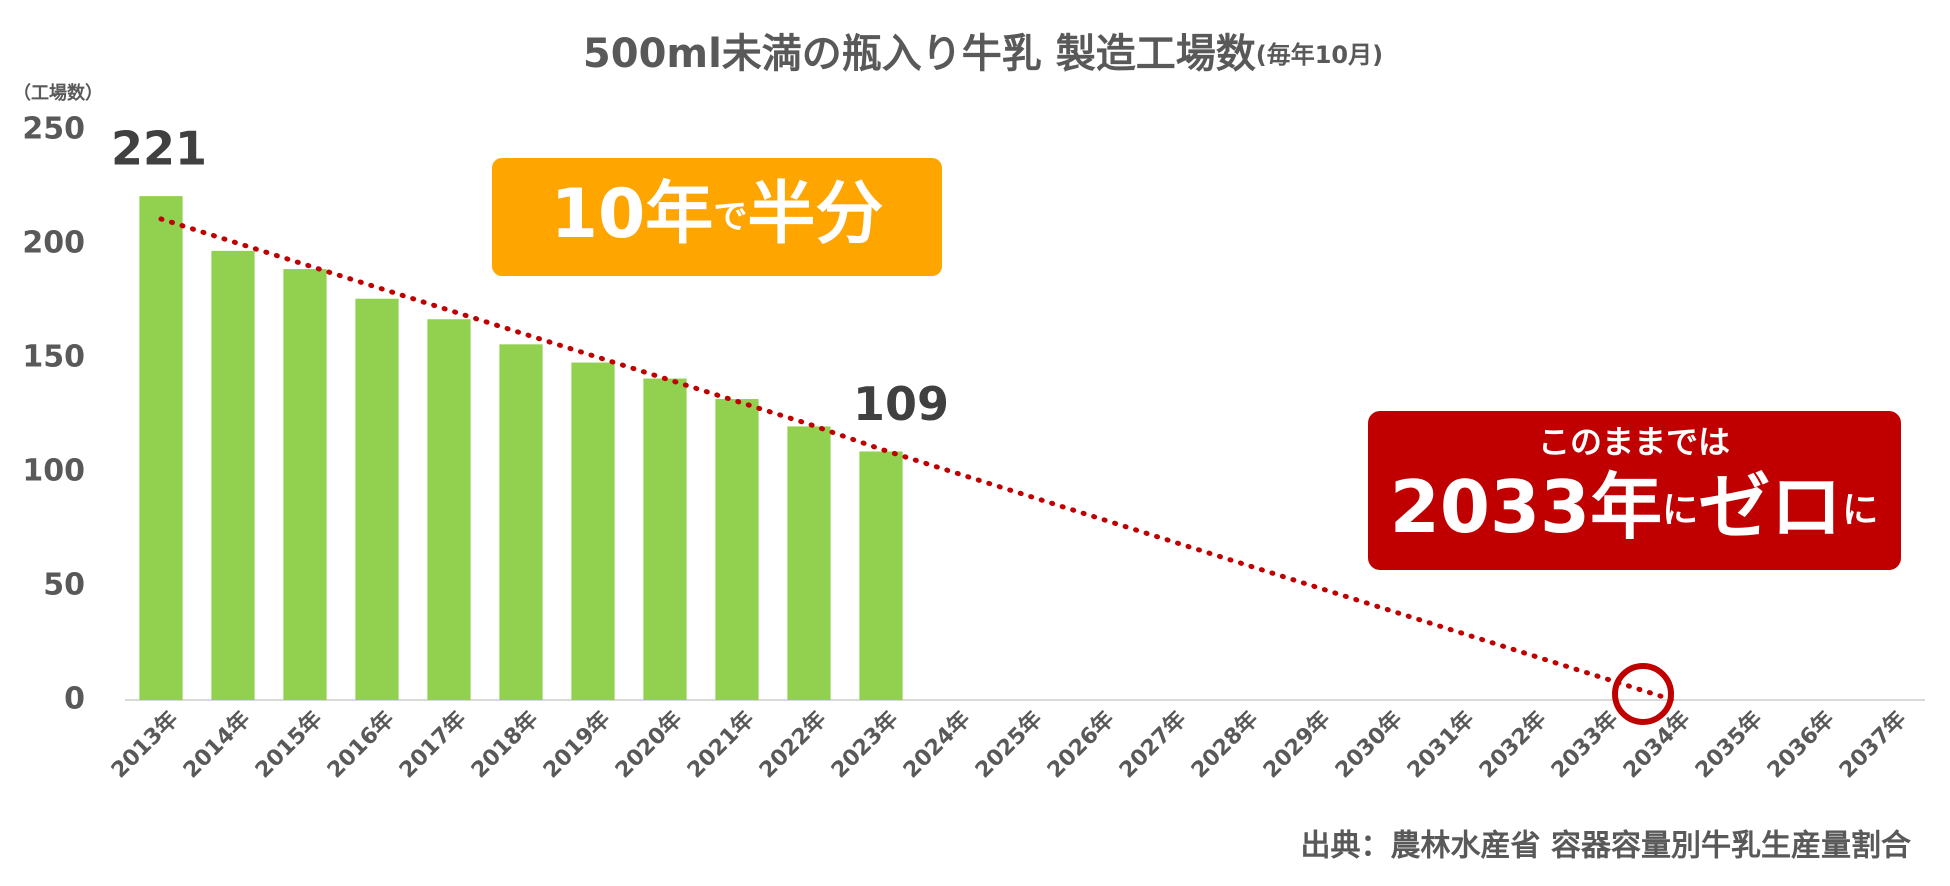 Image resolution: width=1950 pixels, height=886 pixels. Describe the element at coordinates (1224, 744) in the screenshot. I see `x-tick-label: 2028年` at that location.